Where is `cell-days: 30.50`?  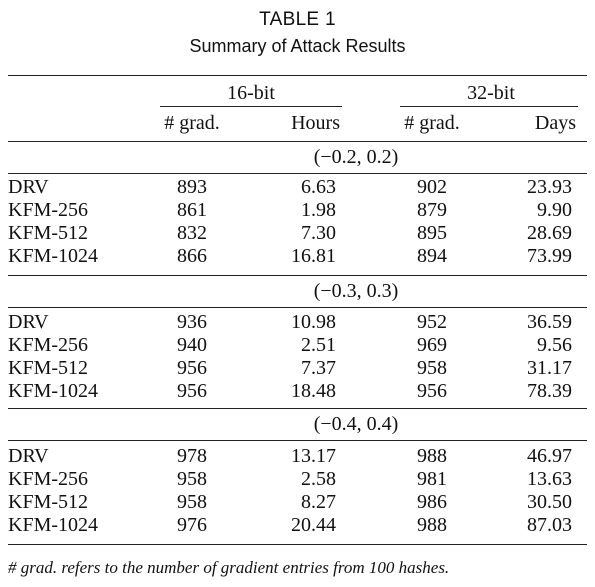
cell-days: 30.50 is located at coordinates (549, 502).